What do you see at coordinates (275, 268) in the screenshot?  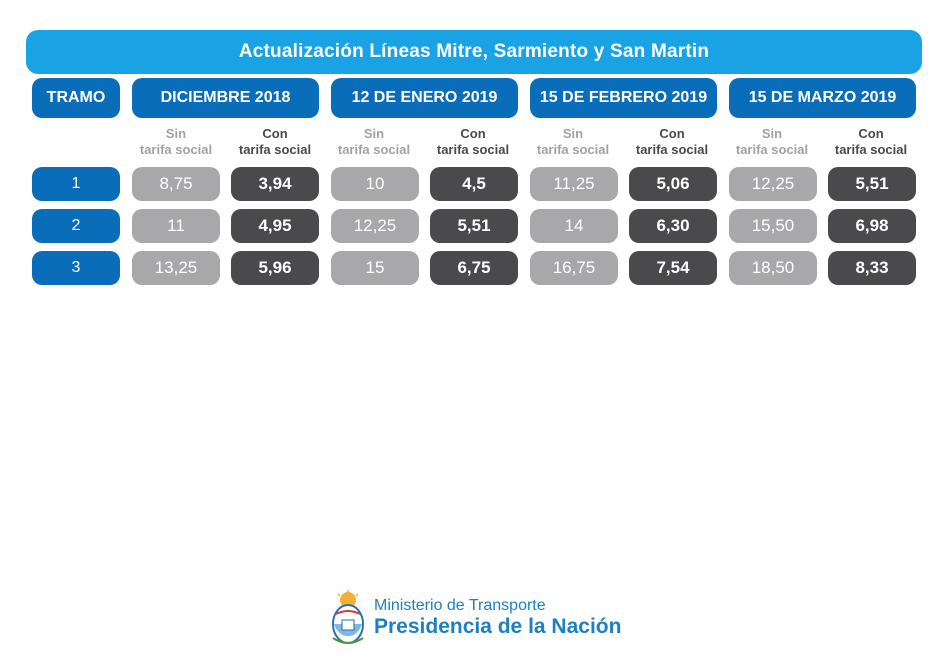 I see `fare-cell: 5,96` at bounding box center [275, 268].